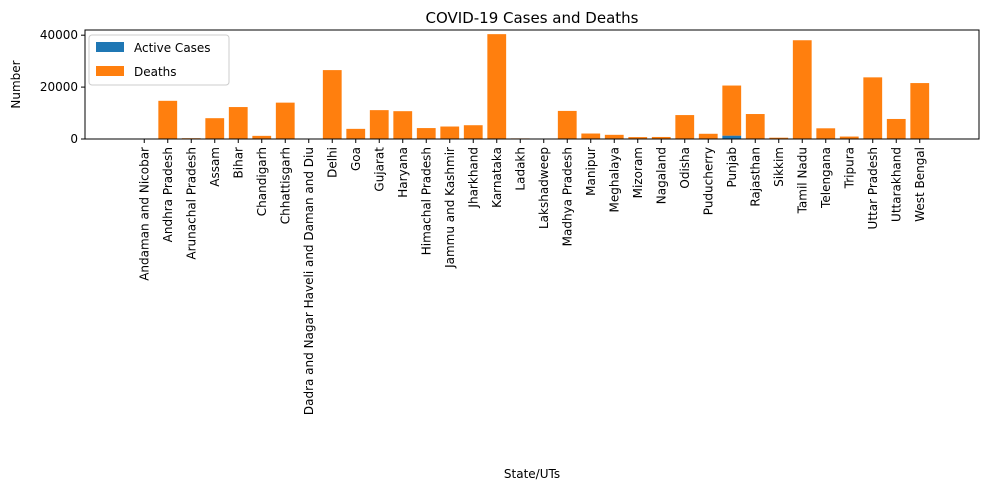  What do you see at coordinates (638, 172) in the screenshot?
I see `x-tick-label: Mizoram` at bounding box center [638, 172].